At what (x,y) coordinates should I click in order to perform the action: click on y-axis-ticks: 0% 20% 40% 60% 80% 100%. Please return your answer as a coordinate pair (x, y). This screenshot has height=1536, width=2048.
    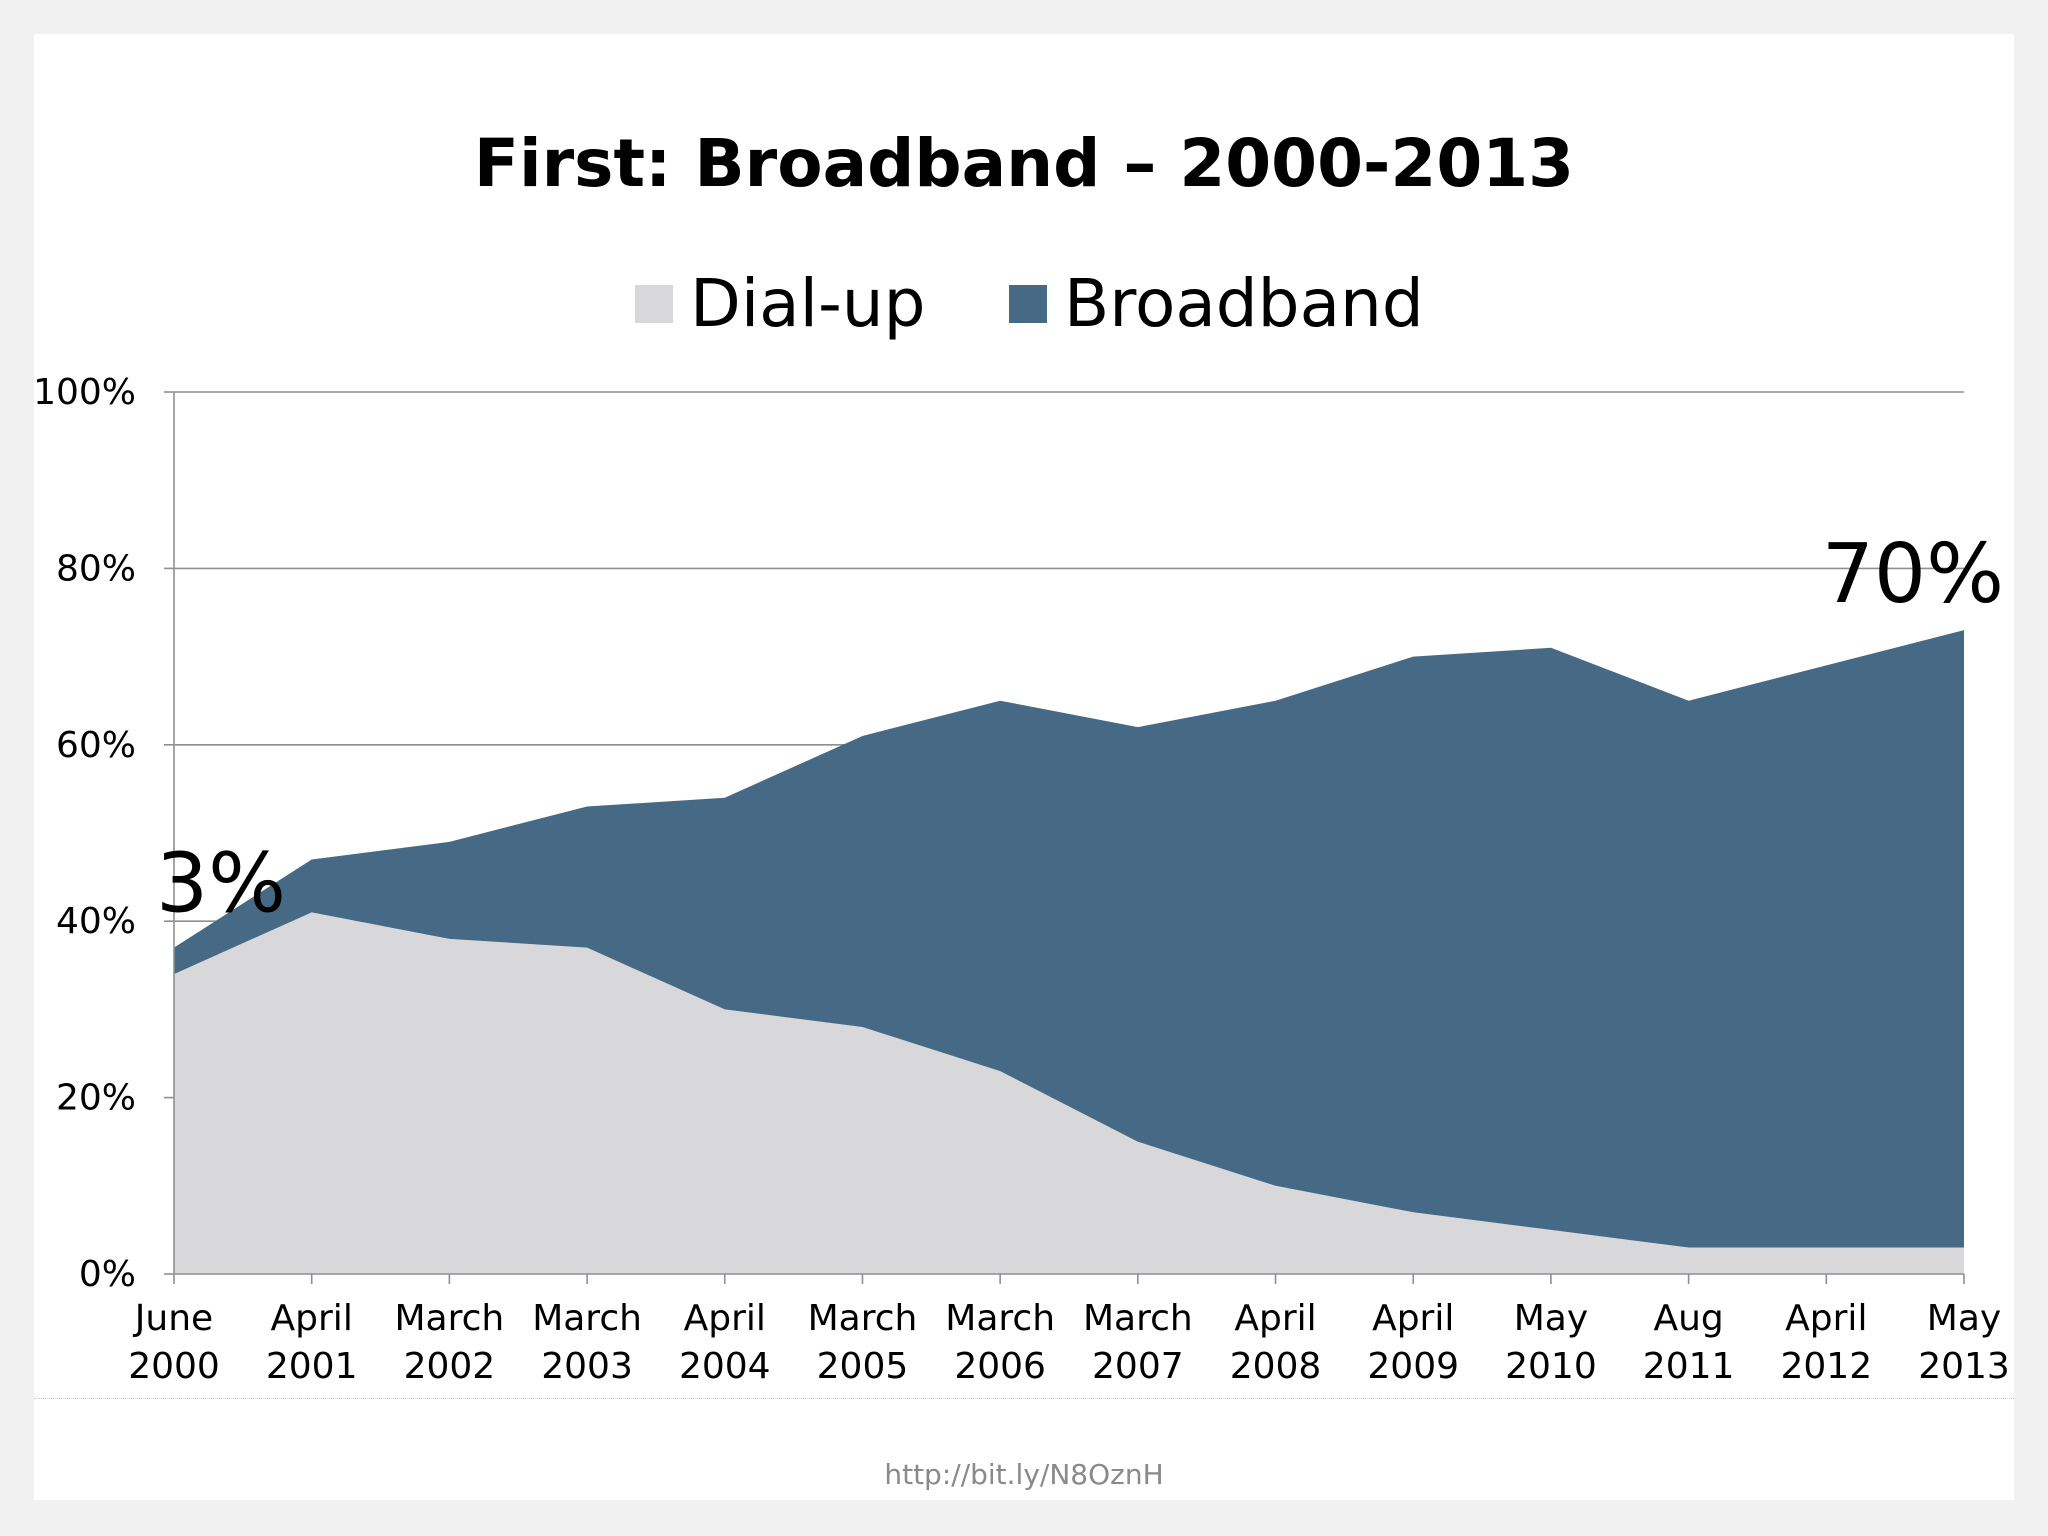
    Looking at the image, I should click on (104, 833).